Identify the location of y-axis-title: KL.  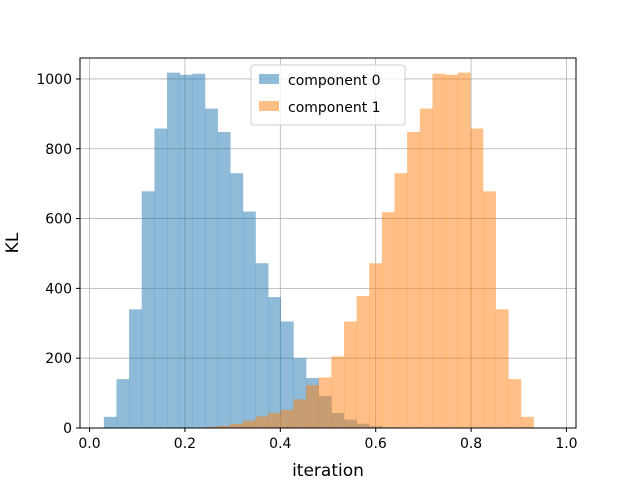
(13, 242).